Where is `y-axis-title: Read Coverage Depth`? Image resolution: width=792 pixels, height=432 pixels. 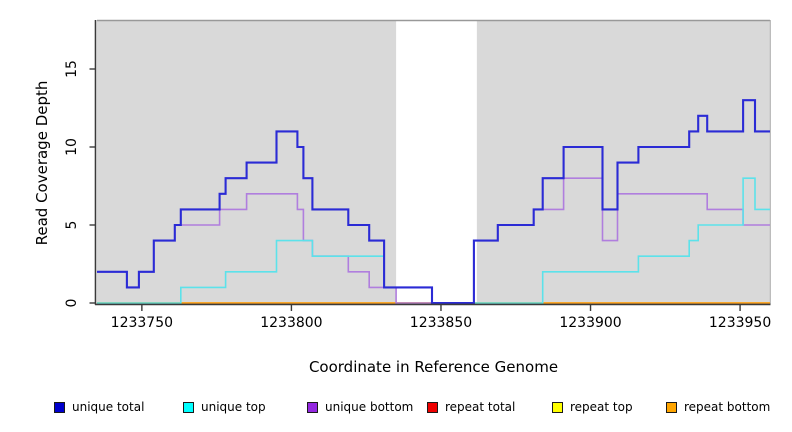 y-axis-title: Read Coverage Depth is located at coordinates (42, 163).